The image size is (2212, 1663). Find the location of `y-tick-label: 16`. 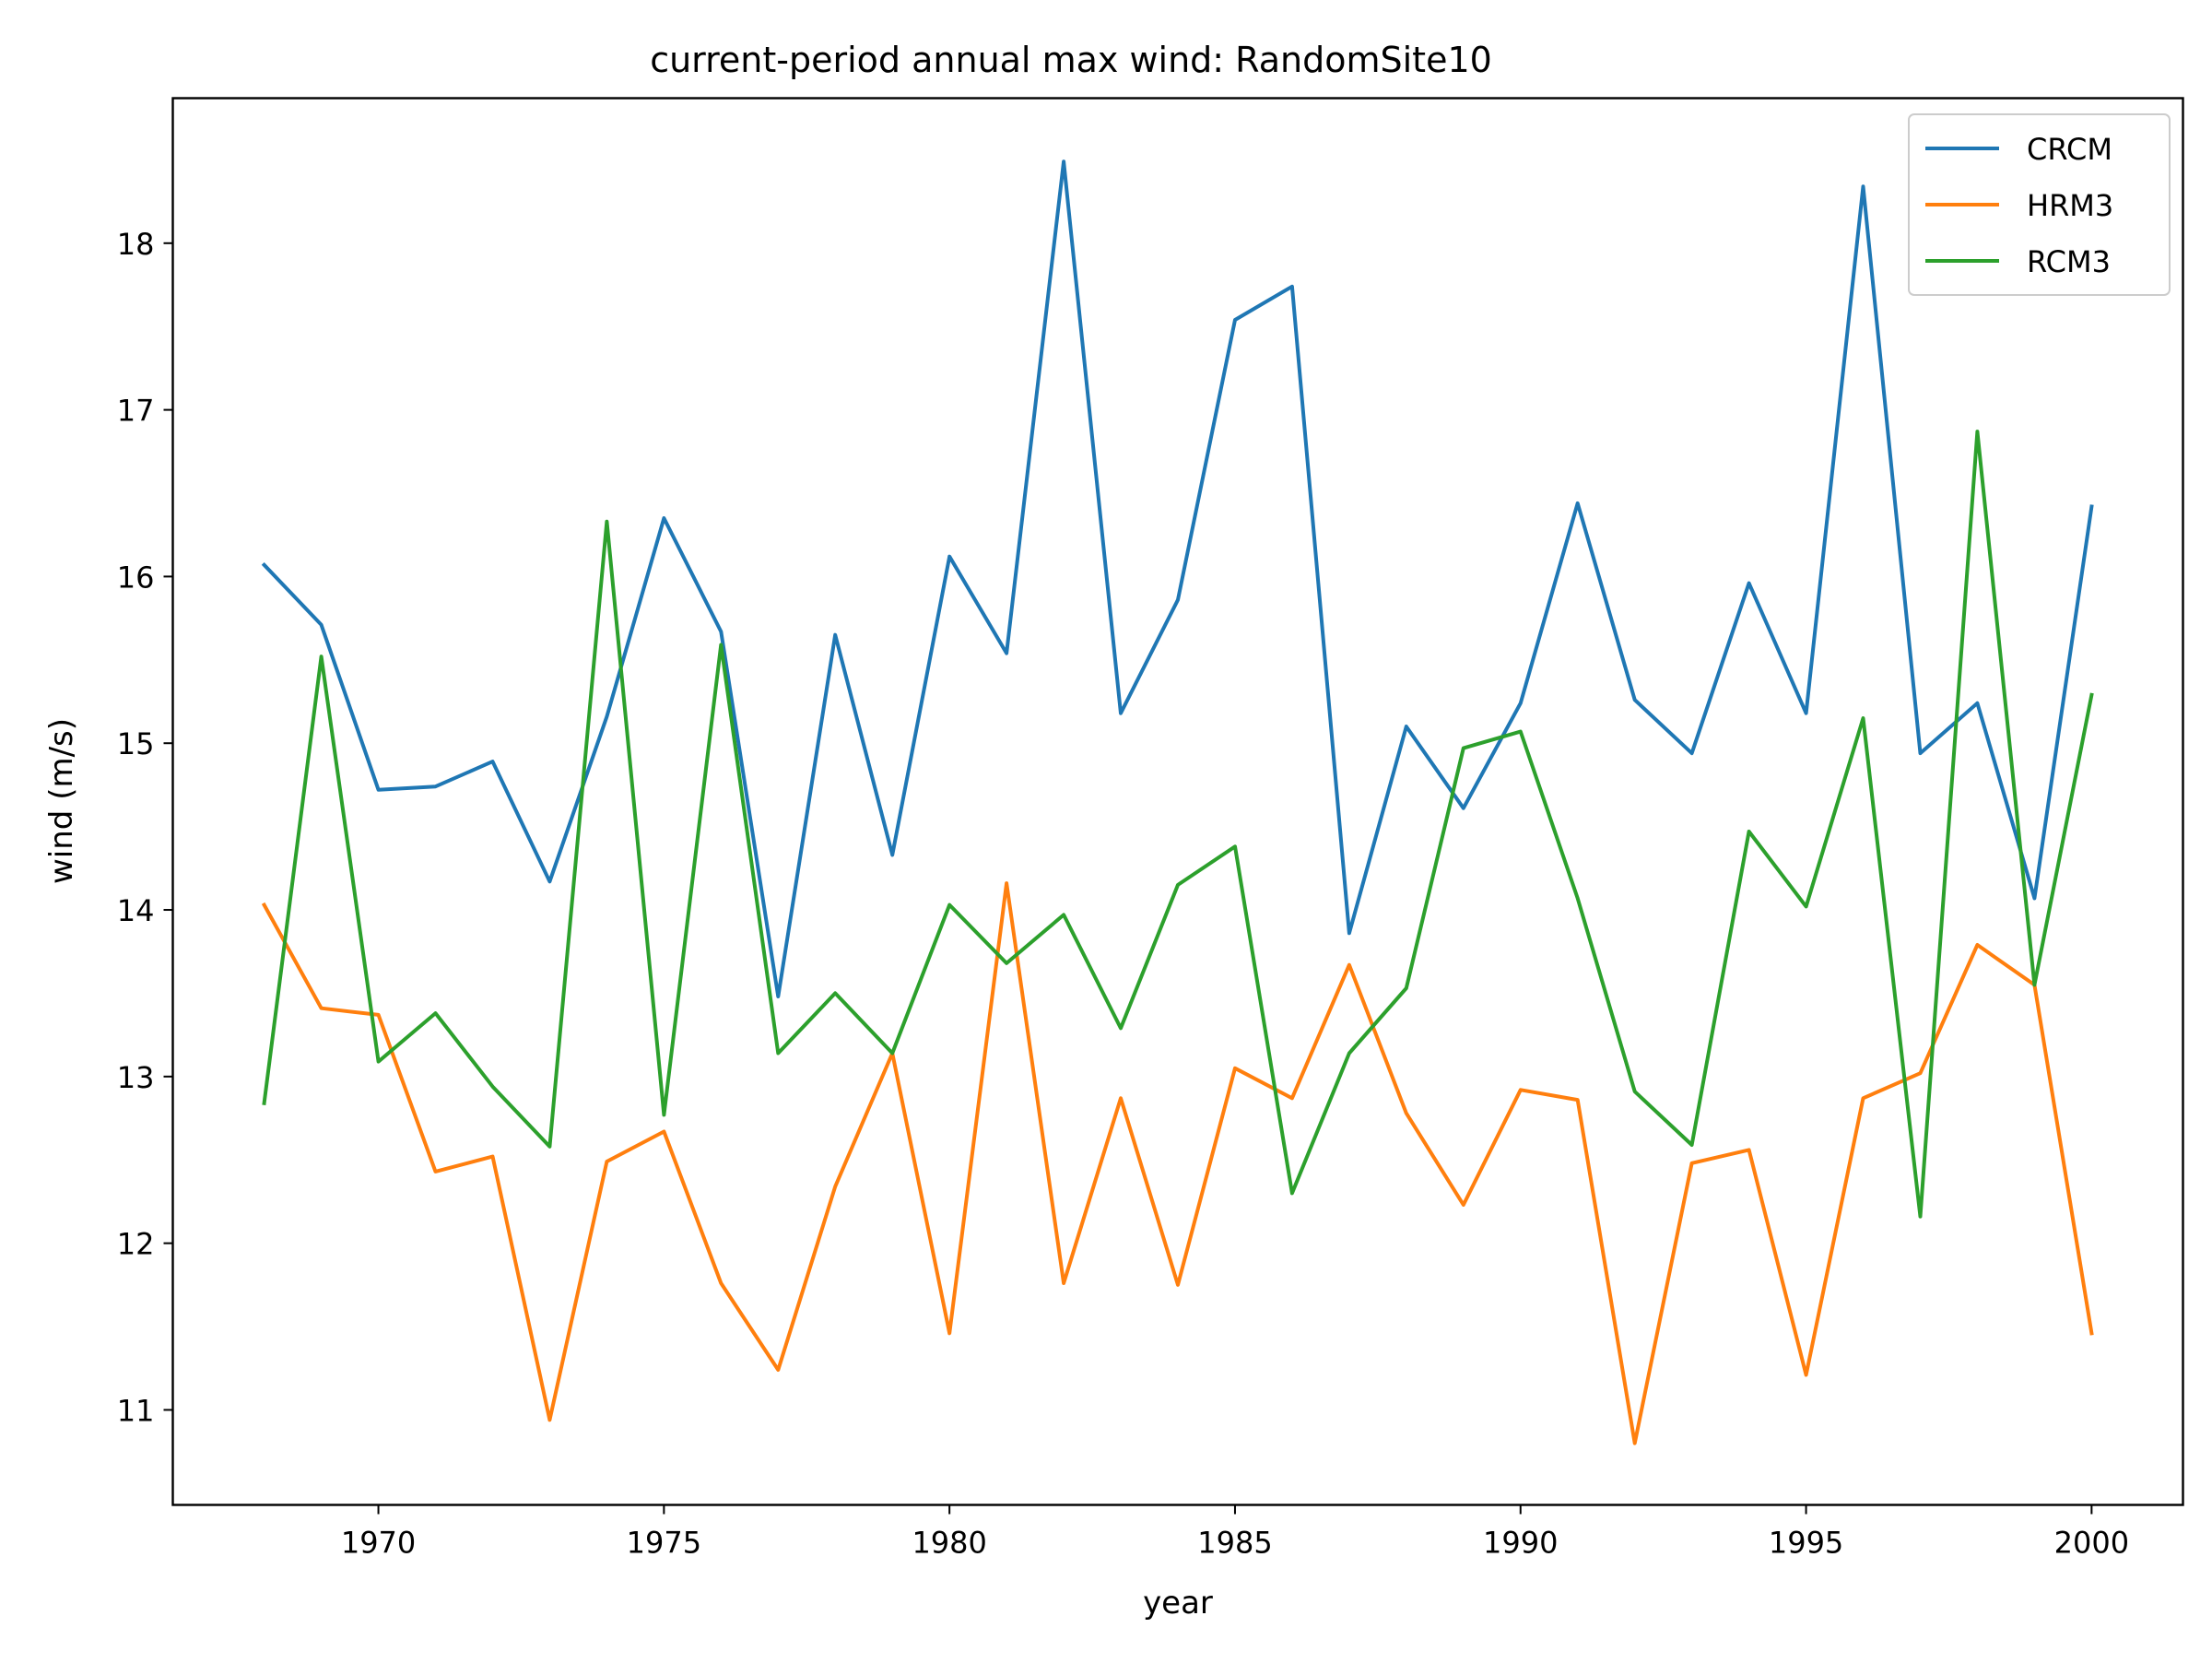

y-tick-label: 16 is located at coordinates (136, 577).